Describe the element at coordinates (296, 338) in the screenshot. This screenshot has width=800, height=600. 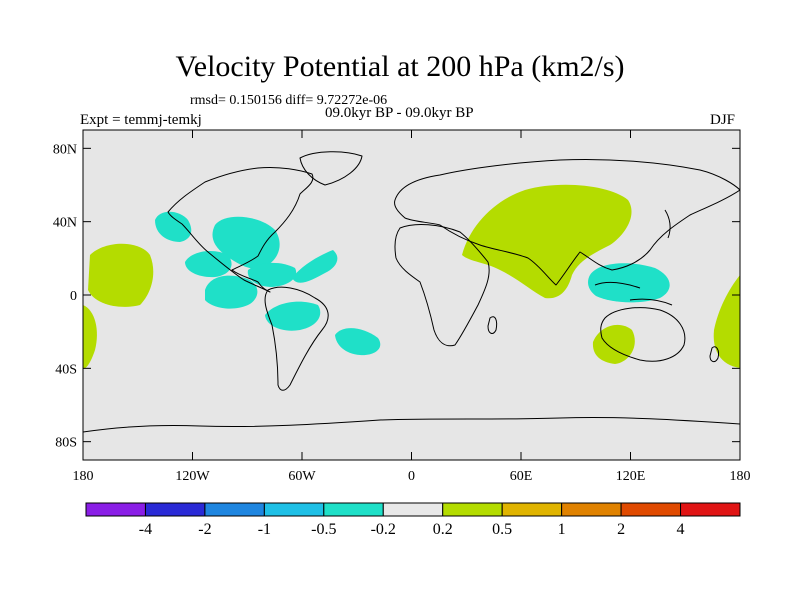
I see `coastline-south-america` at that location.